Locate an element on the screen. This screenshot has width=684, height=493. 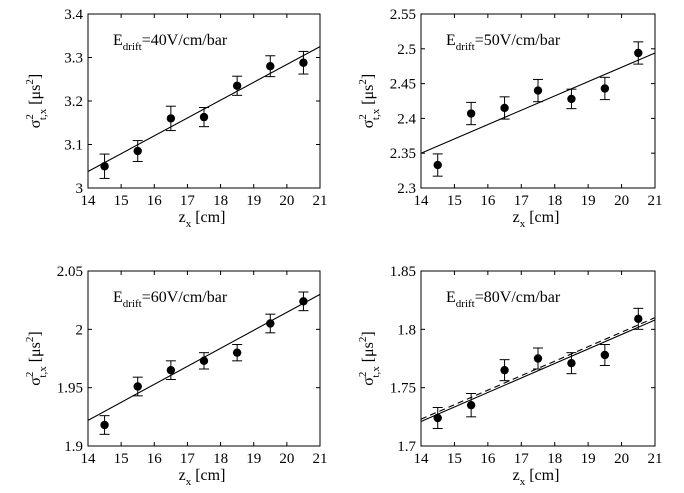
y-tick-label: 2.55 is located at coordinates (403, 15).